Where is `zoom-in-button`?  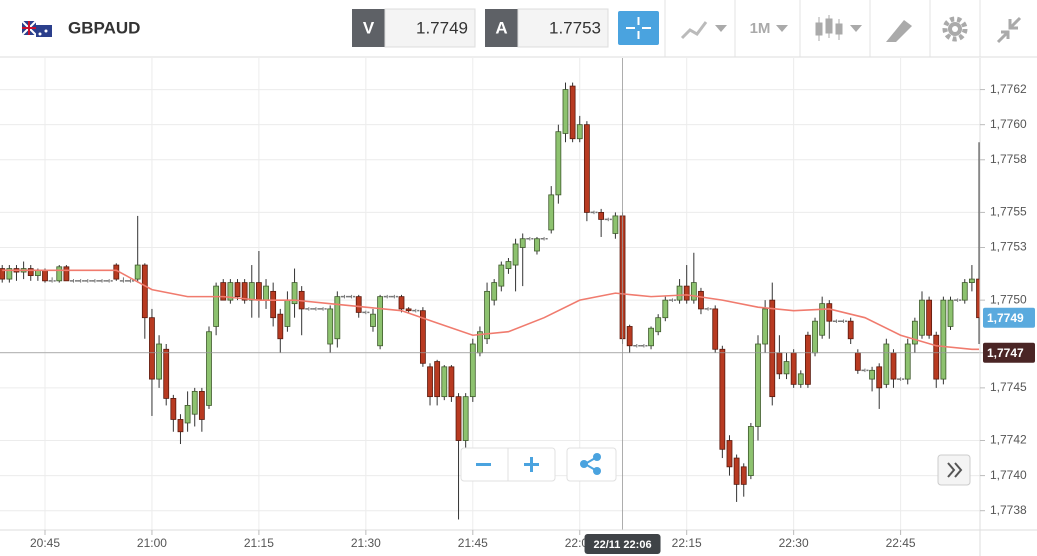 zoom-in-button is located at coordinates (531, 464).